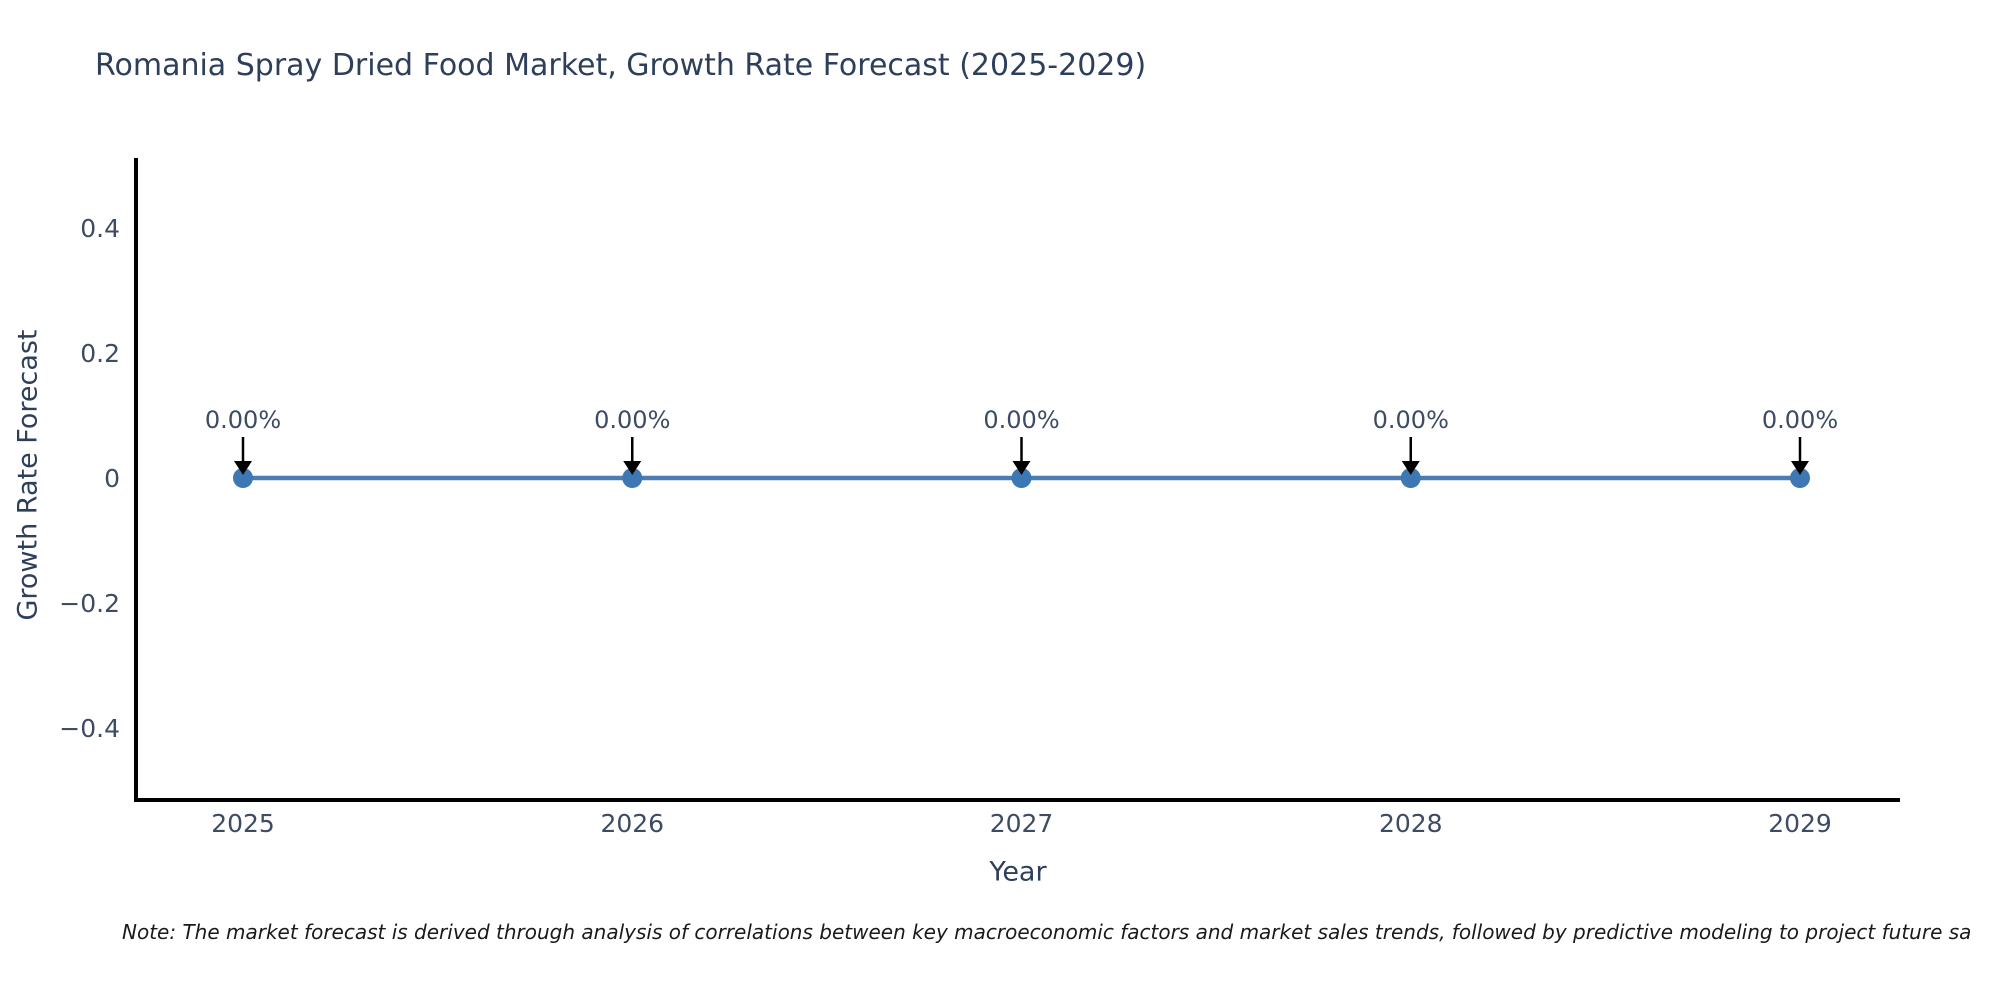 This screenshot has width=2000, height=1000. What do you see at coordinates (100, 353) in the screenshot?
I see `y-tick-label: 0.2` at bounding box center [100, 353].